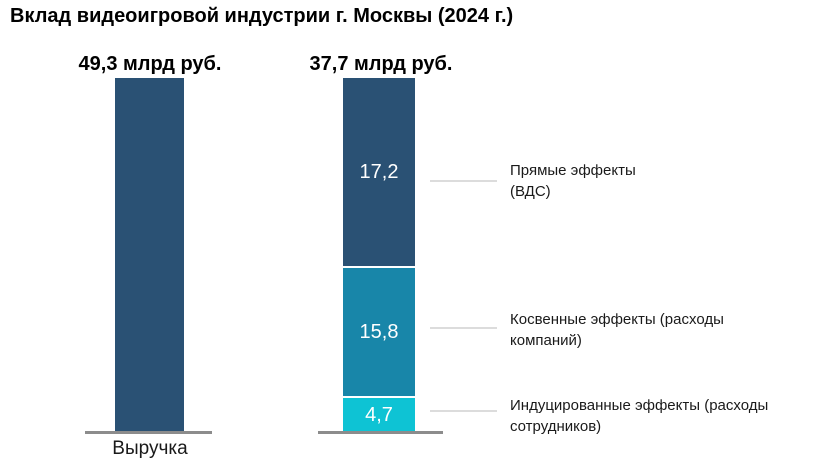 The image size is (836, 471). What do you see at coordinates (670, 330) in the screenshot?
I see `annotation-indirect-effects: Косвенные эффекты (расходы компаний)` at bounding box center [670, 330].